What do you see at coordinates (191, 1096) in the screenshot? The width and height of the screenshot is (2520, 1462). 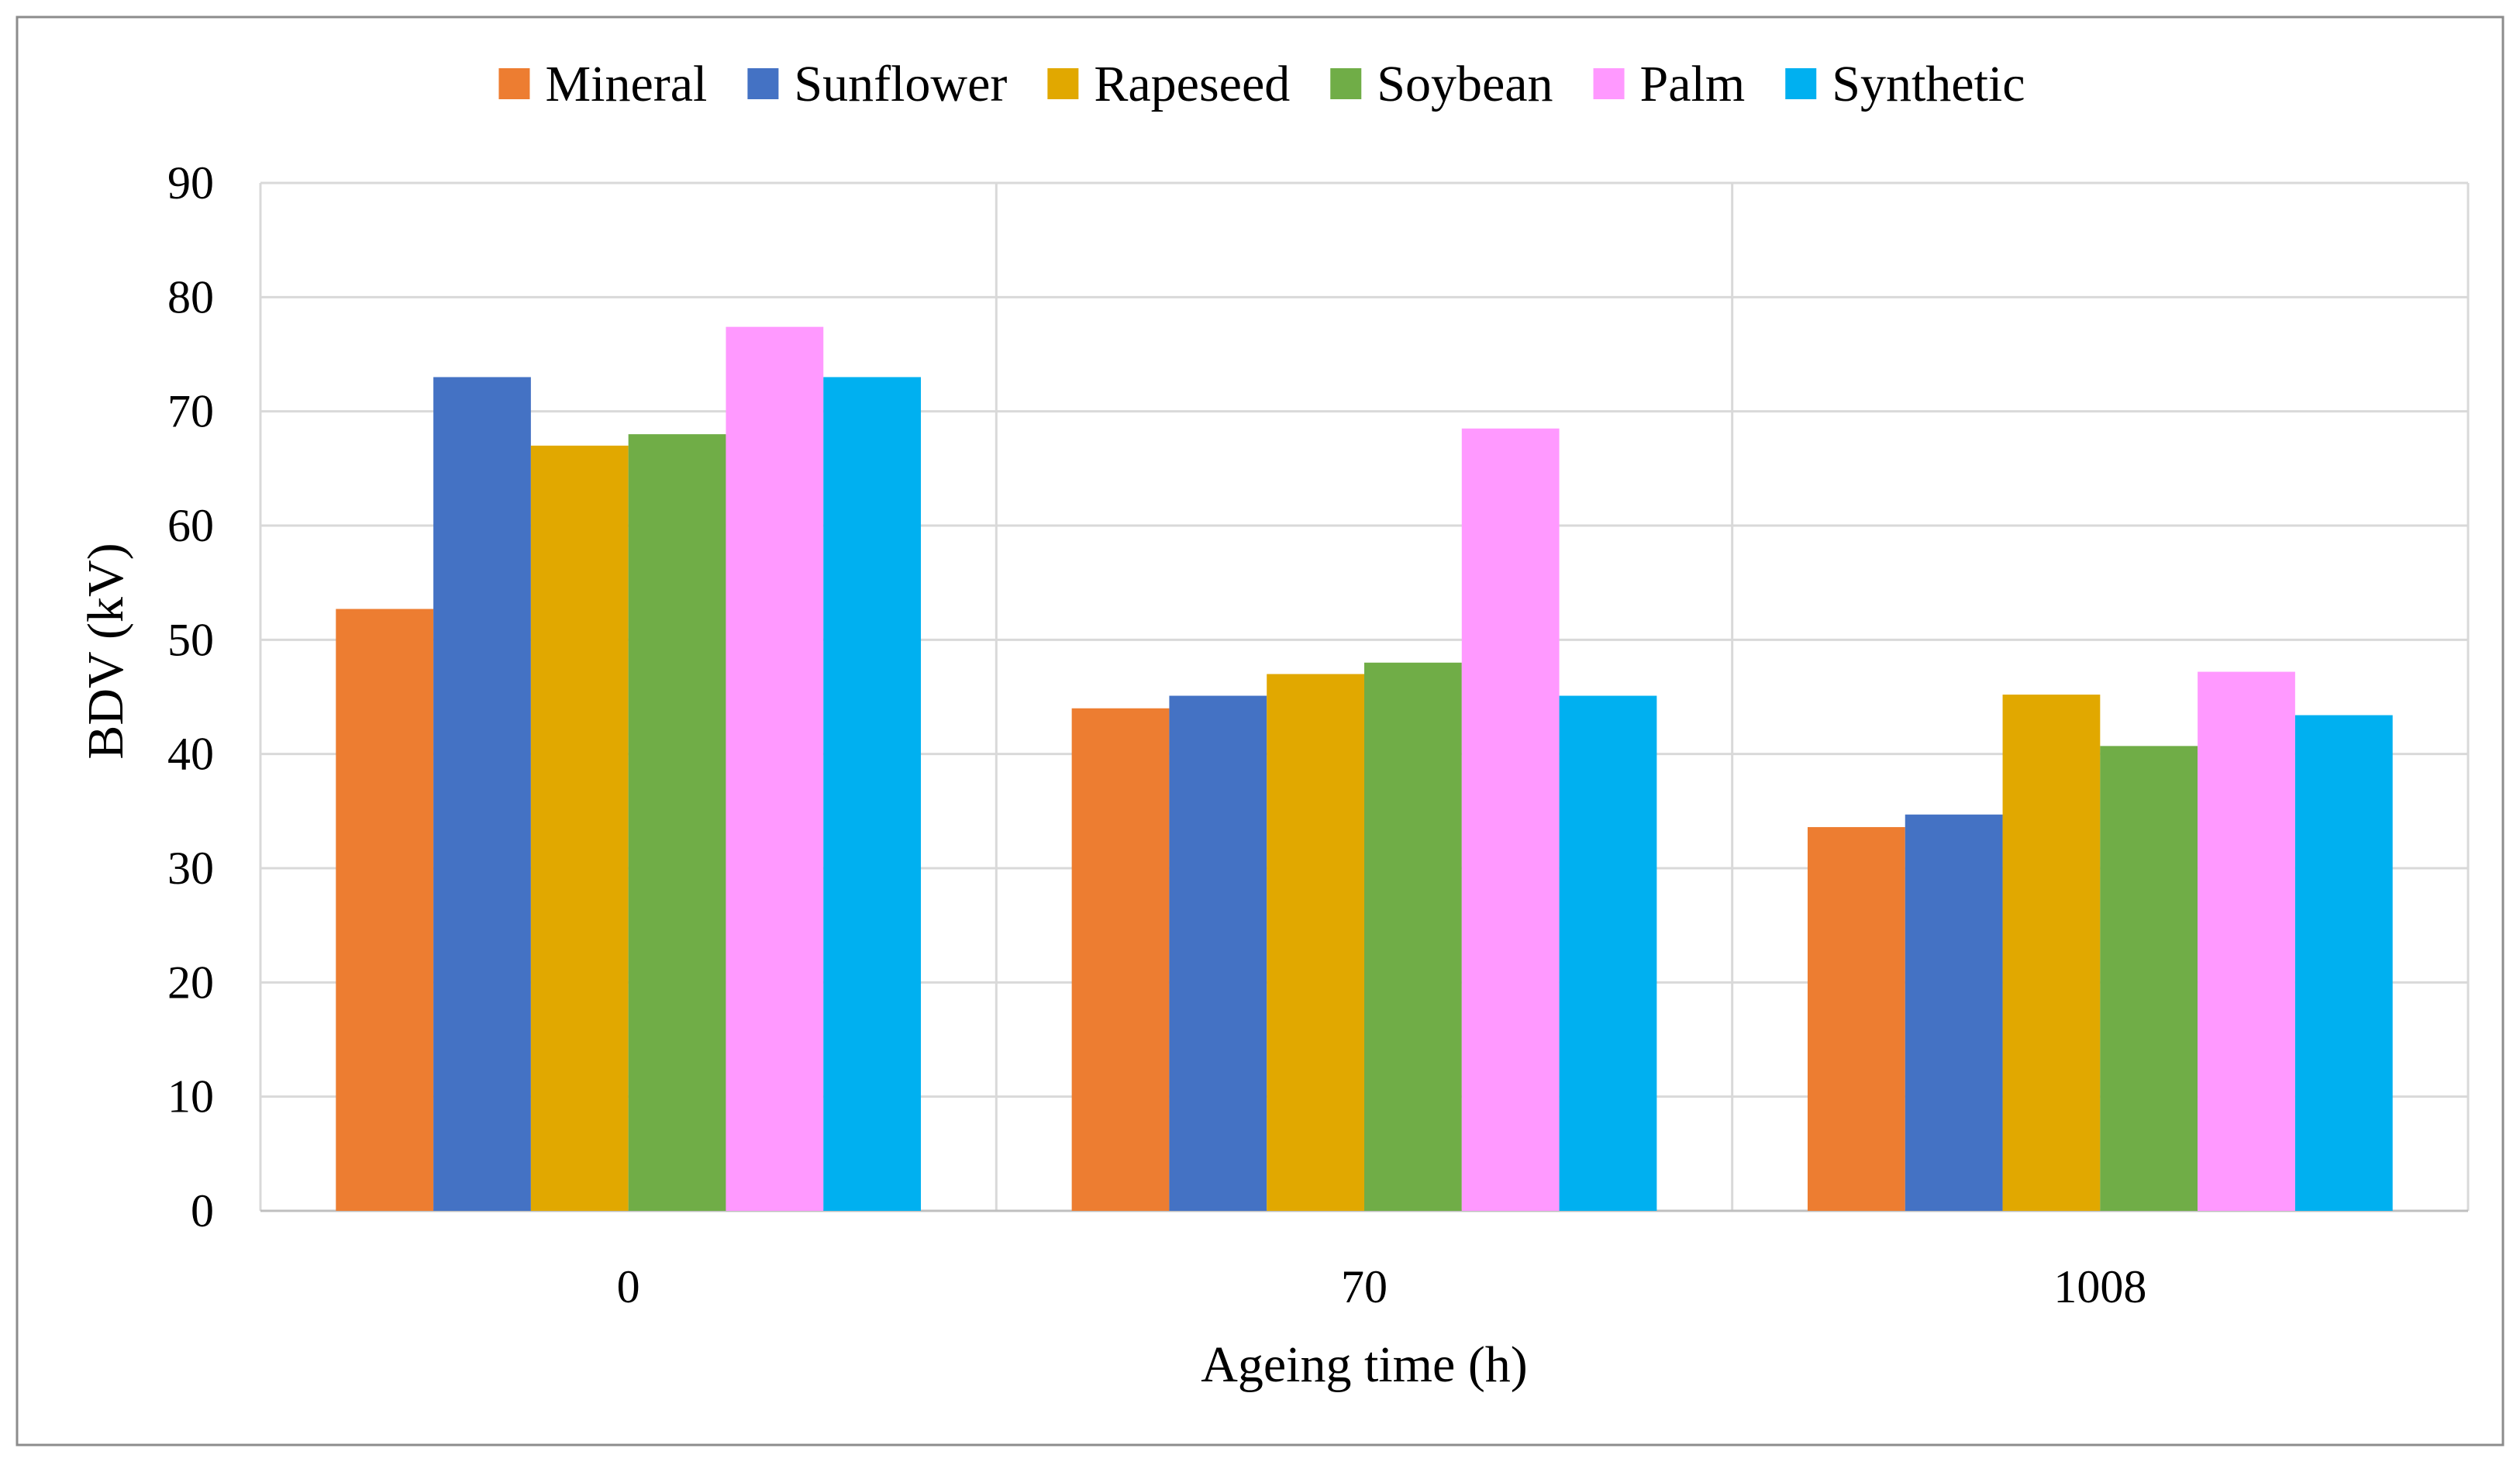 I see `y-tick-label: 10` at bounding box center [191, 1096].